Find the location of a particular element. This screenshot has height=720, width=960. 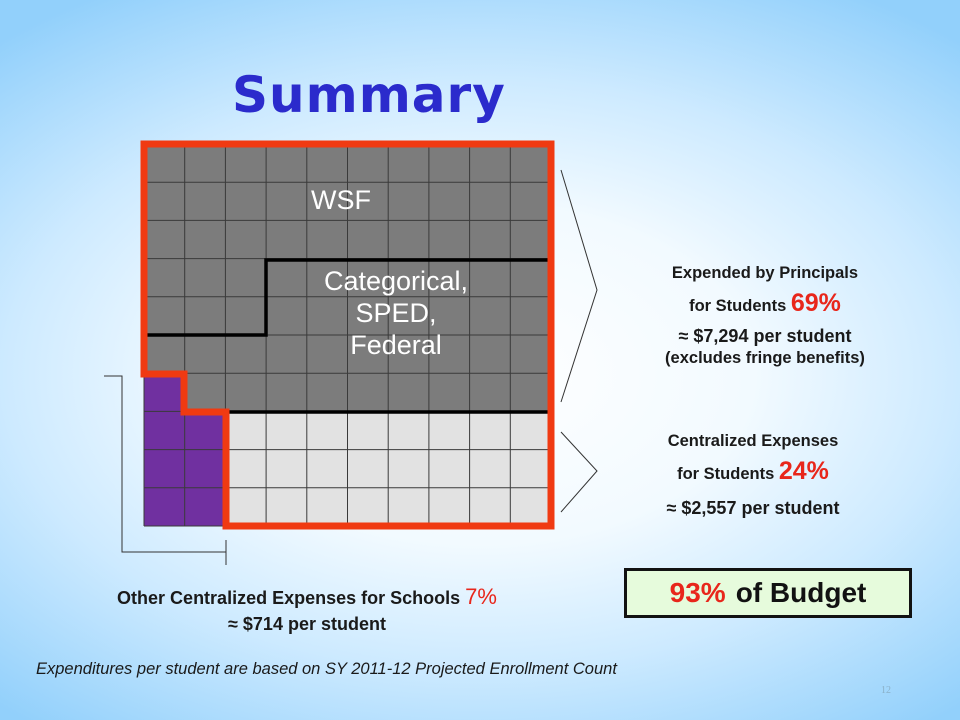

principals-note: (excludes fringe benefits) is located at coordinates (765, 358).